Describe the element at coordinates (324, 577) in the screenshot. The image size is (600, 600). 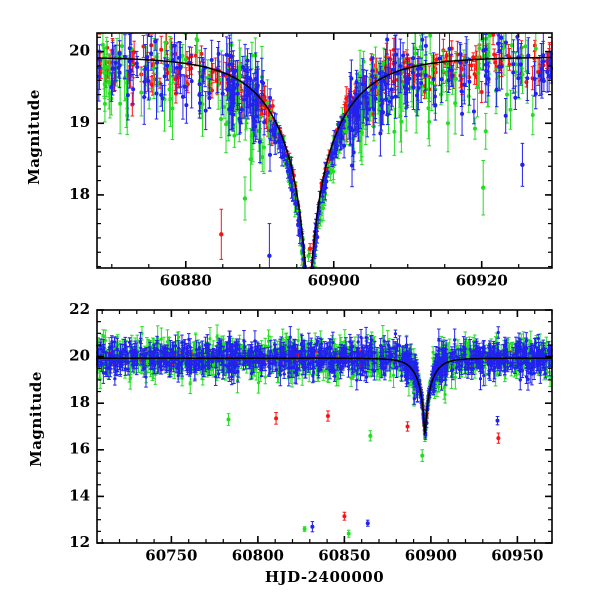
I see `bottom-panel-x-axis-label: HJD-2400000` at that location.